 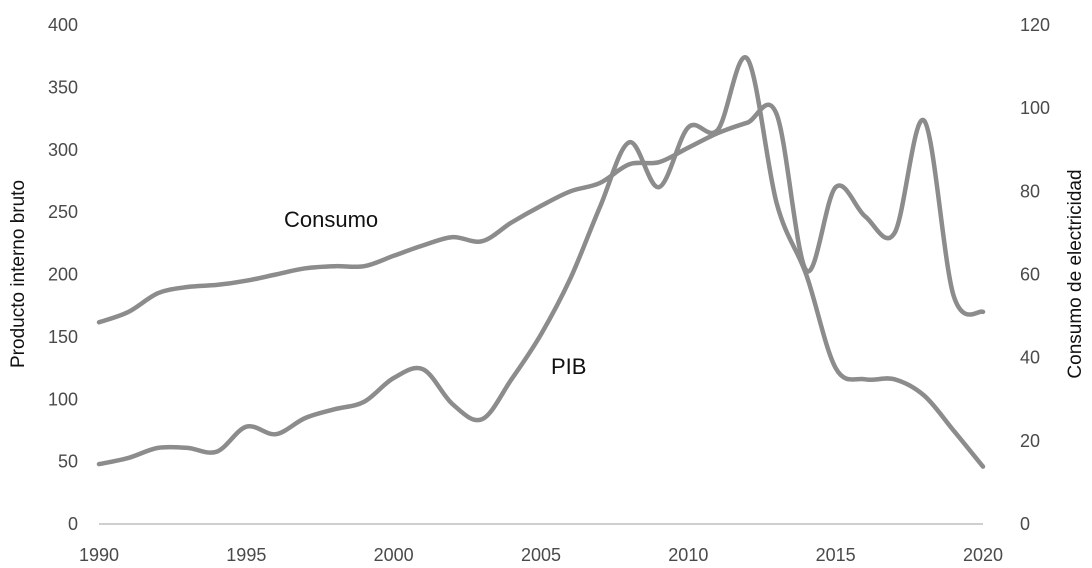 What do you see at coordinates (1030, 191) in the screenshot?
I see `y-right-tick-label: 80` at bounding box center [1030, 191].